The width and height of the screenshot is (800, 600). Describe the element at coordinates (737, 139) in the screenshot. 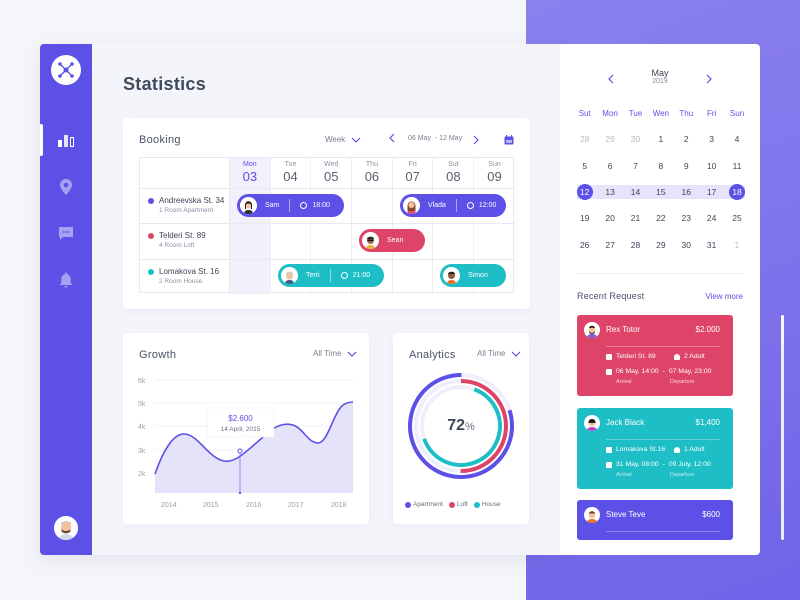

I see `calendar-day: 4` at that location.